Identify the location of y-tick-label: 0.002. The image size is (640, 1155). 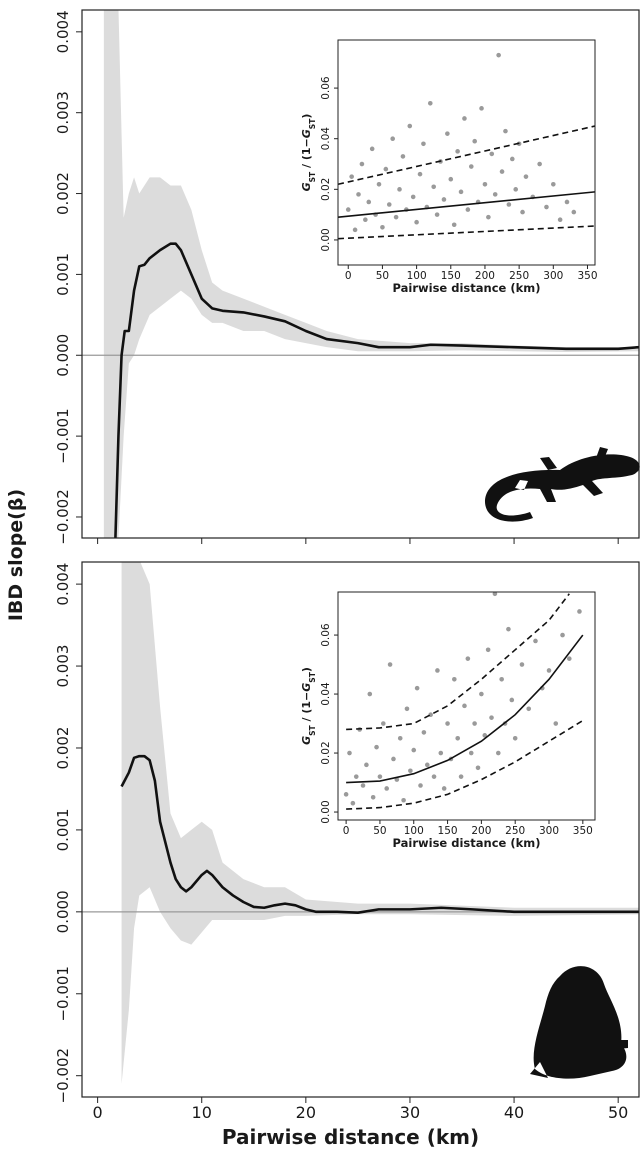
(63, 748).